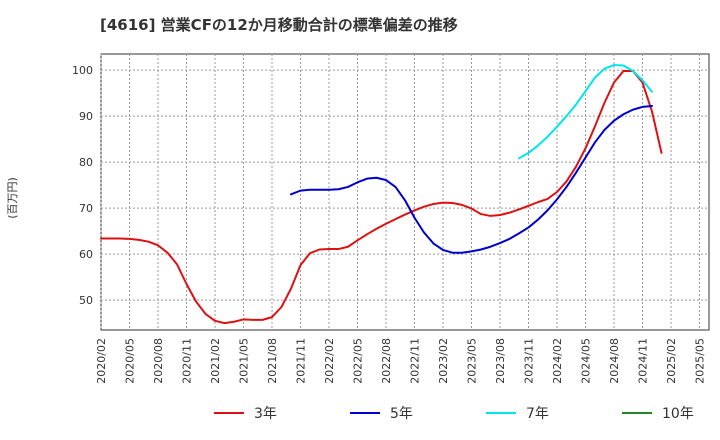  What do you see at coordinates (358, 361) in the screenshot?
I see `x-tick-label: 2022/05` at bounding box center [358, 361].